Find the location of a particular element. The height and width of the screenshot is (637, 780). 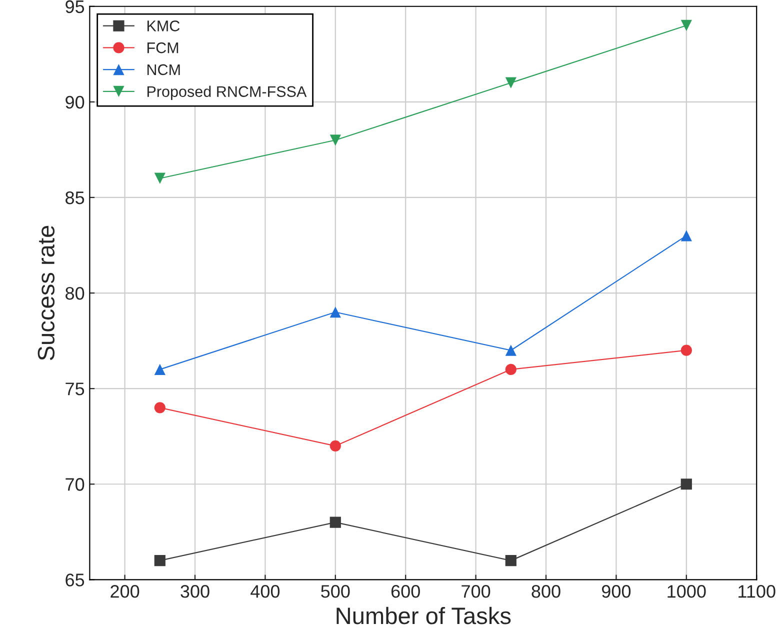

legend-label: FCM is located at coordinates (162, 48).